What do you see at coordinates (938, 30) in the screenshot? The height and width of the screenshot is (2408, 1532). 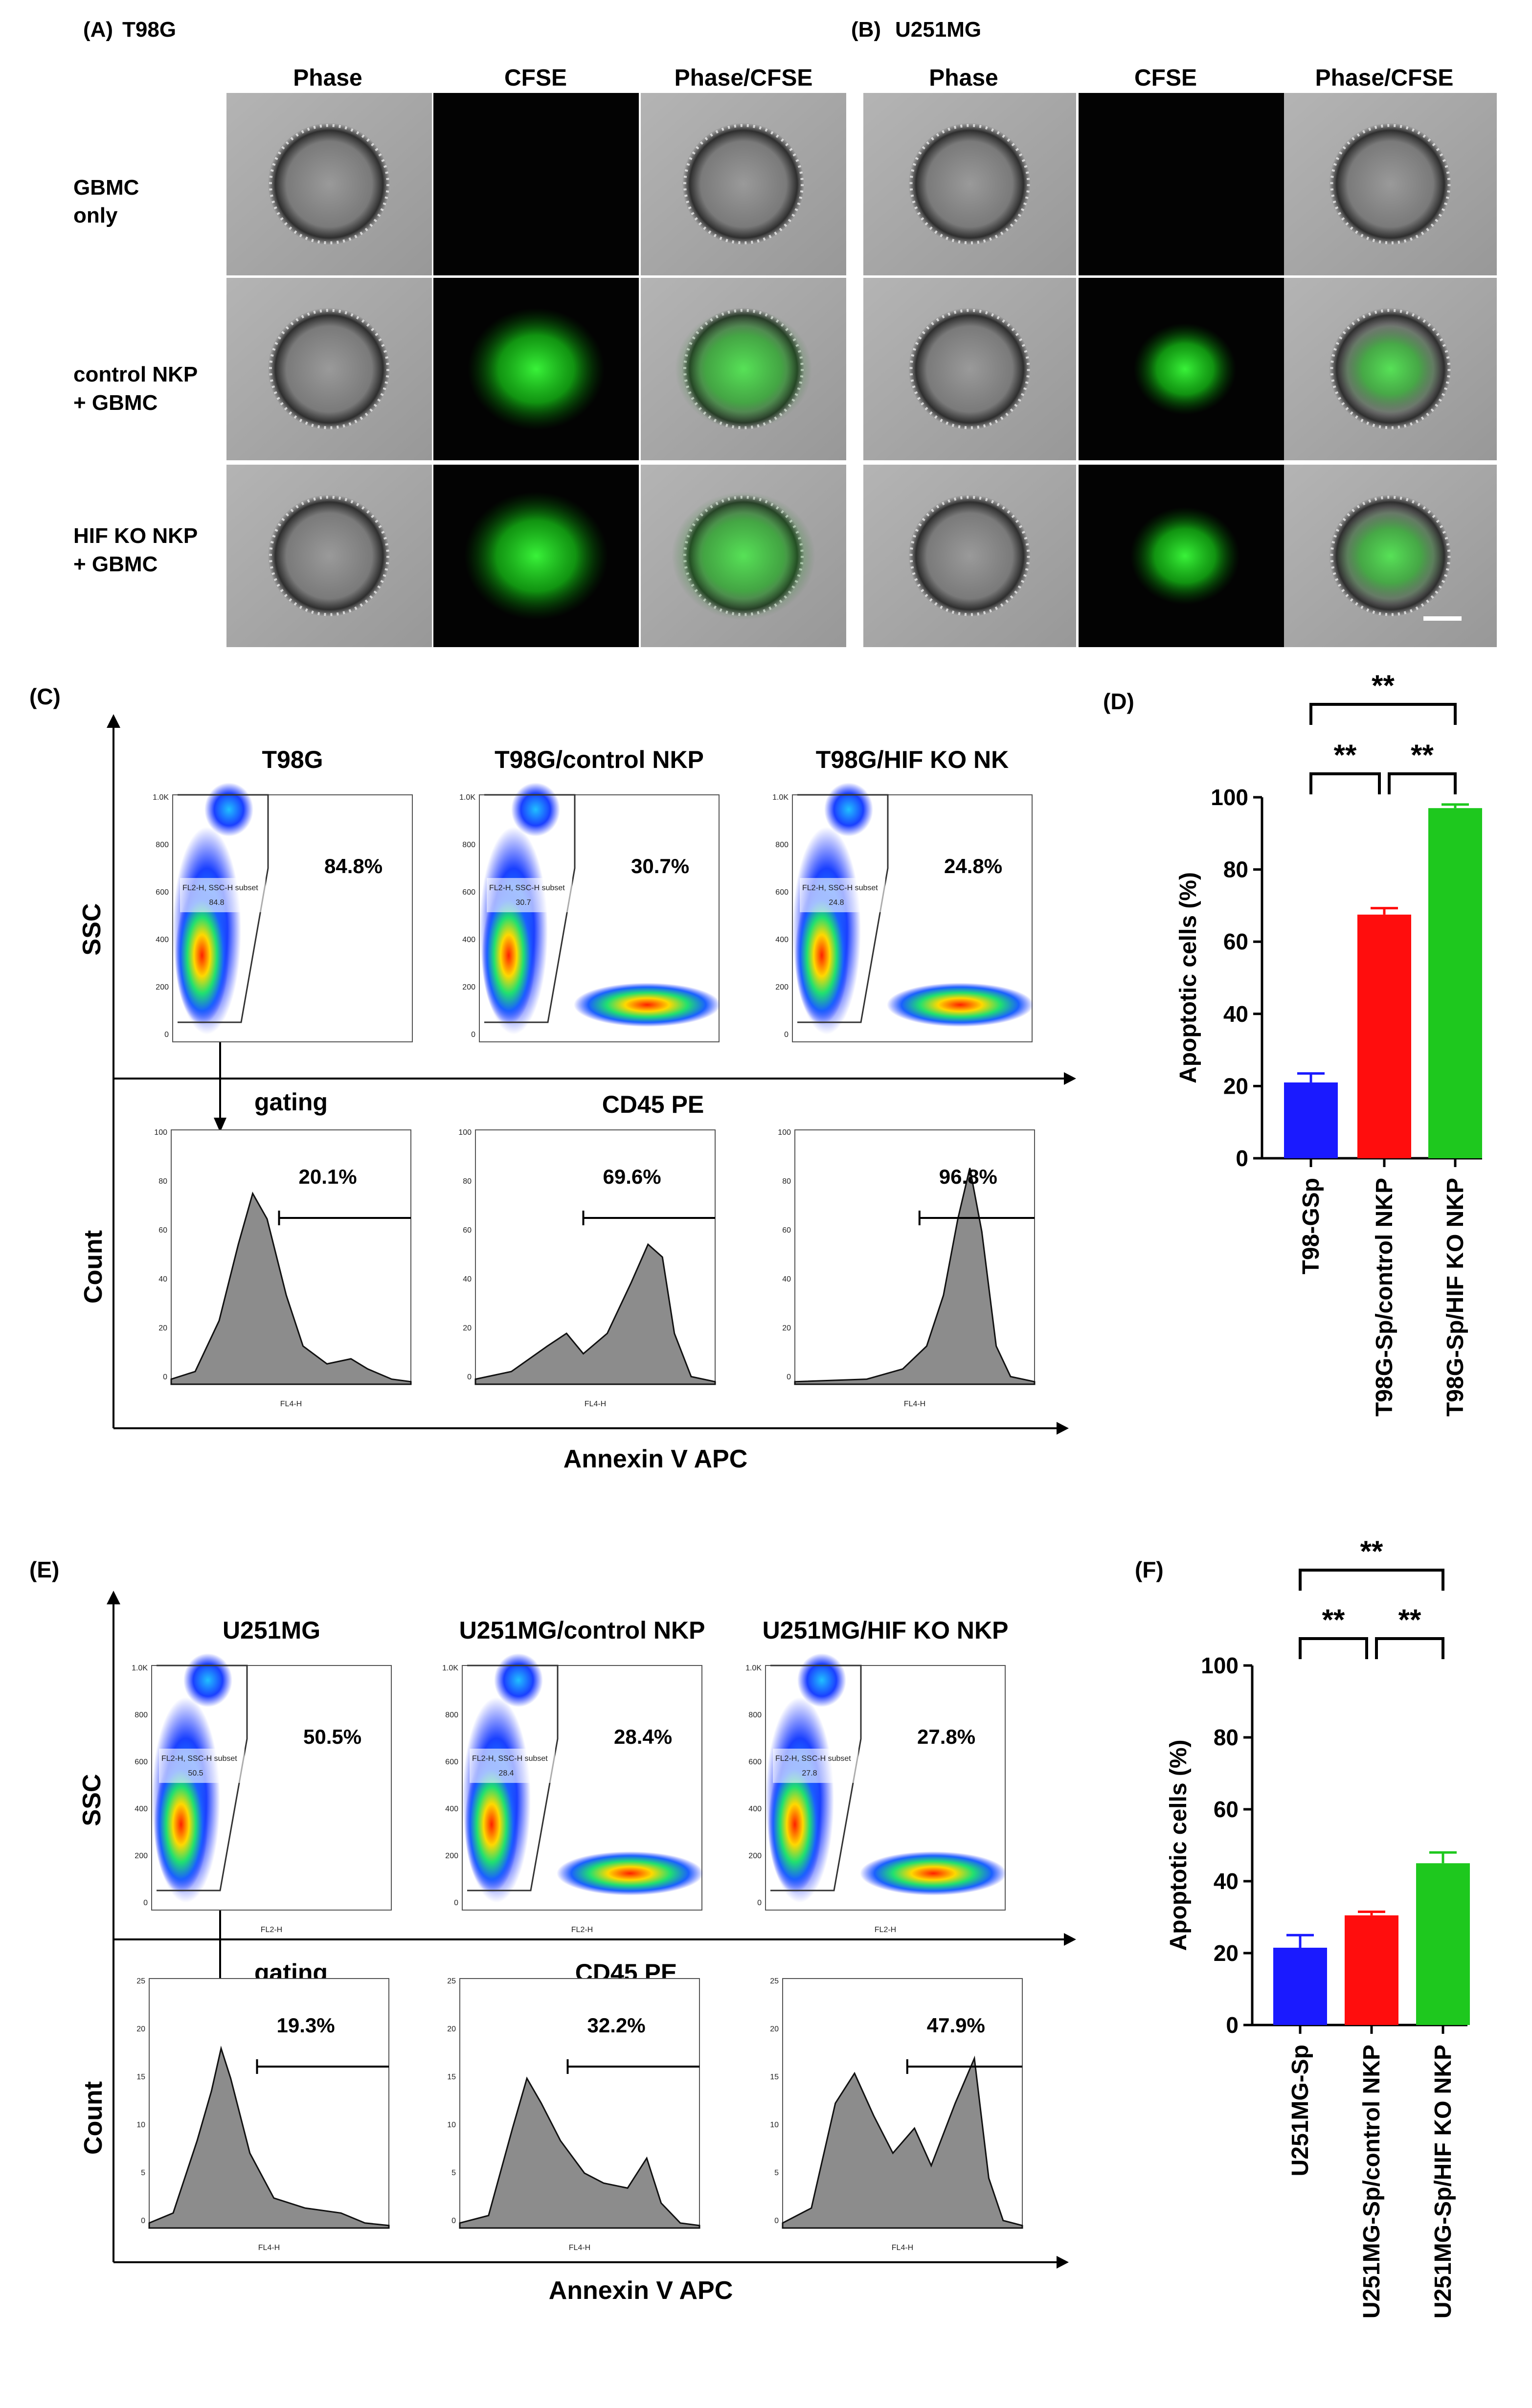 I see `panel-b-title: U251MG` at bounding box center [938, 30].